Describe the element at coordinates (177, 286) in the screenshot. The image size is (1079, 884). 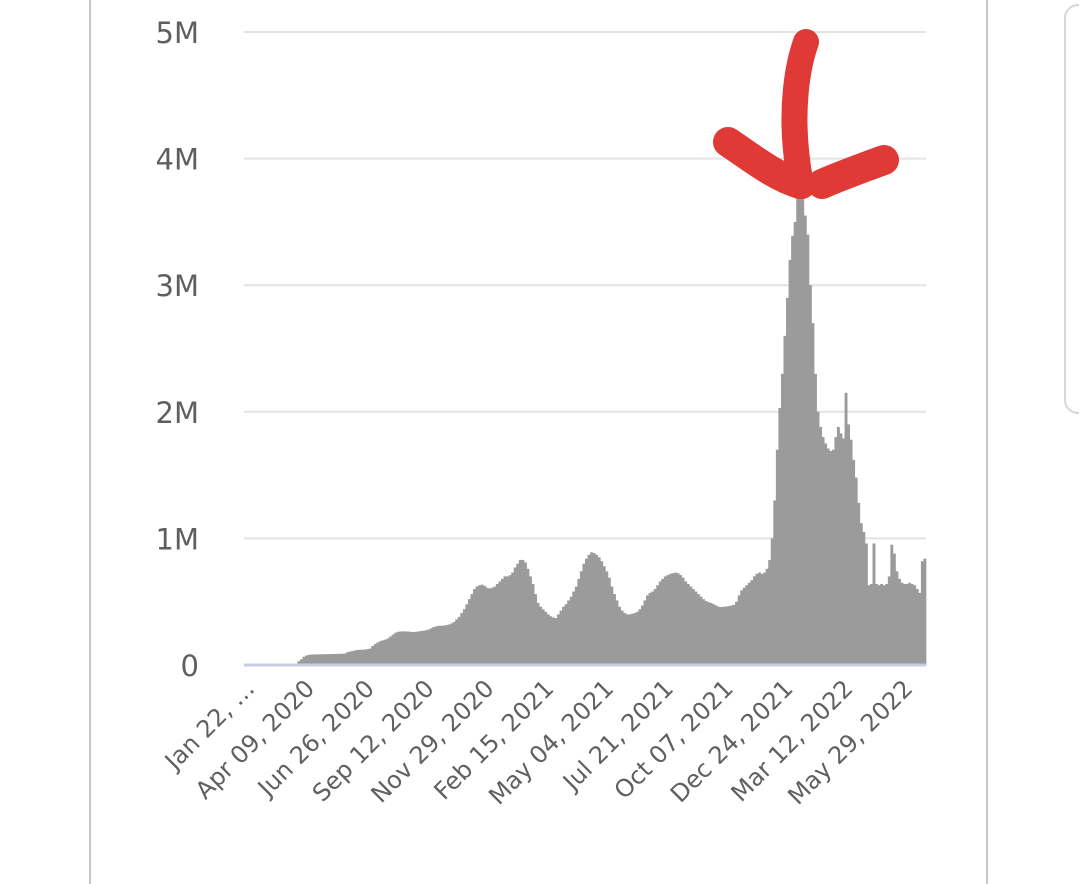
I see `y-tick-label: 3M` at that location.